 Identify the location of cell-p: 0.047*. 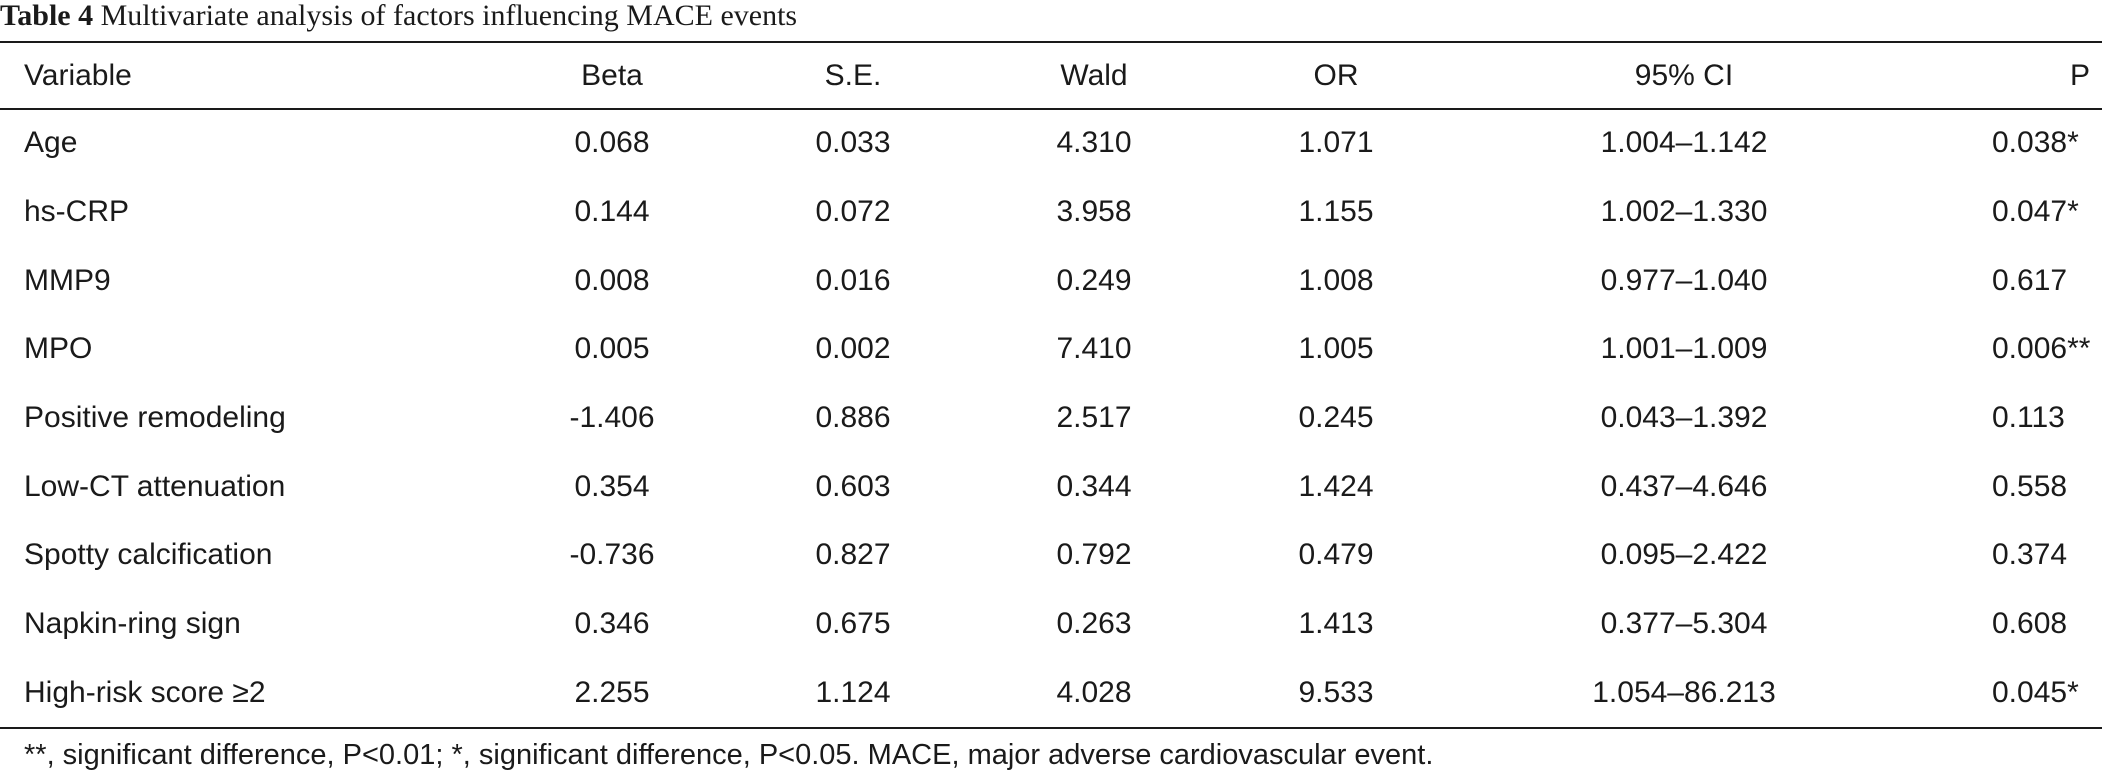
(2006, 212).